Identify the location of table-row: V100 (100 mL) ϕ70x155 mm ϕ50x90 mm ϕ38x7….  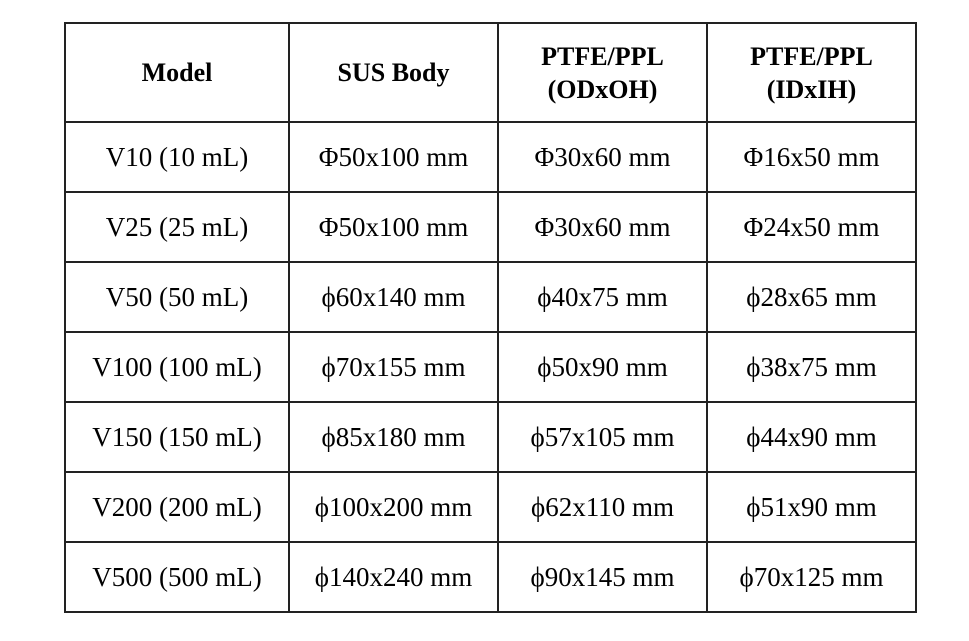
(490, 367).